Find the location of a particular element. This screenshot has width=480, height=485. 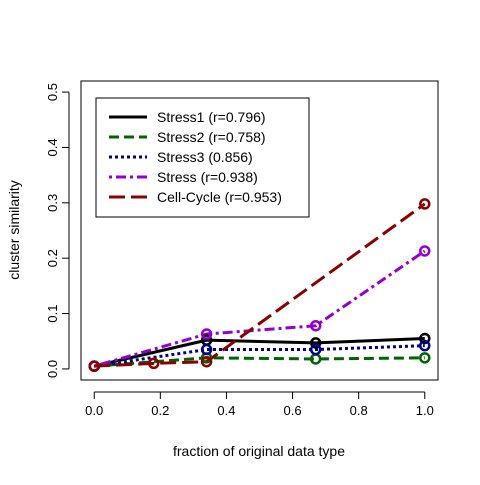

legend-label: Stress3 (0.856) is located at coordinates (205, 157).